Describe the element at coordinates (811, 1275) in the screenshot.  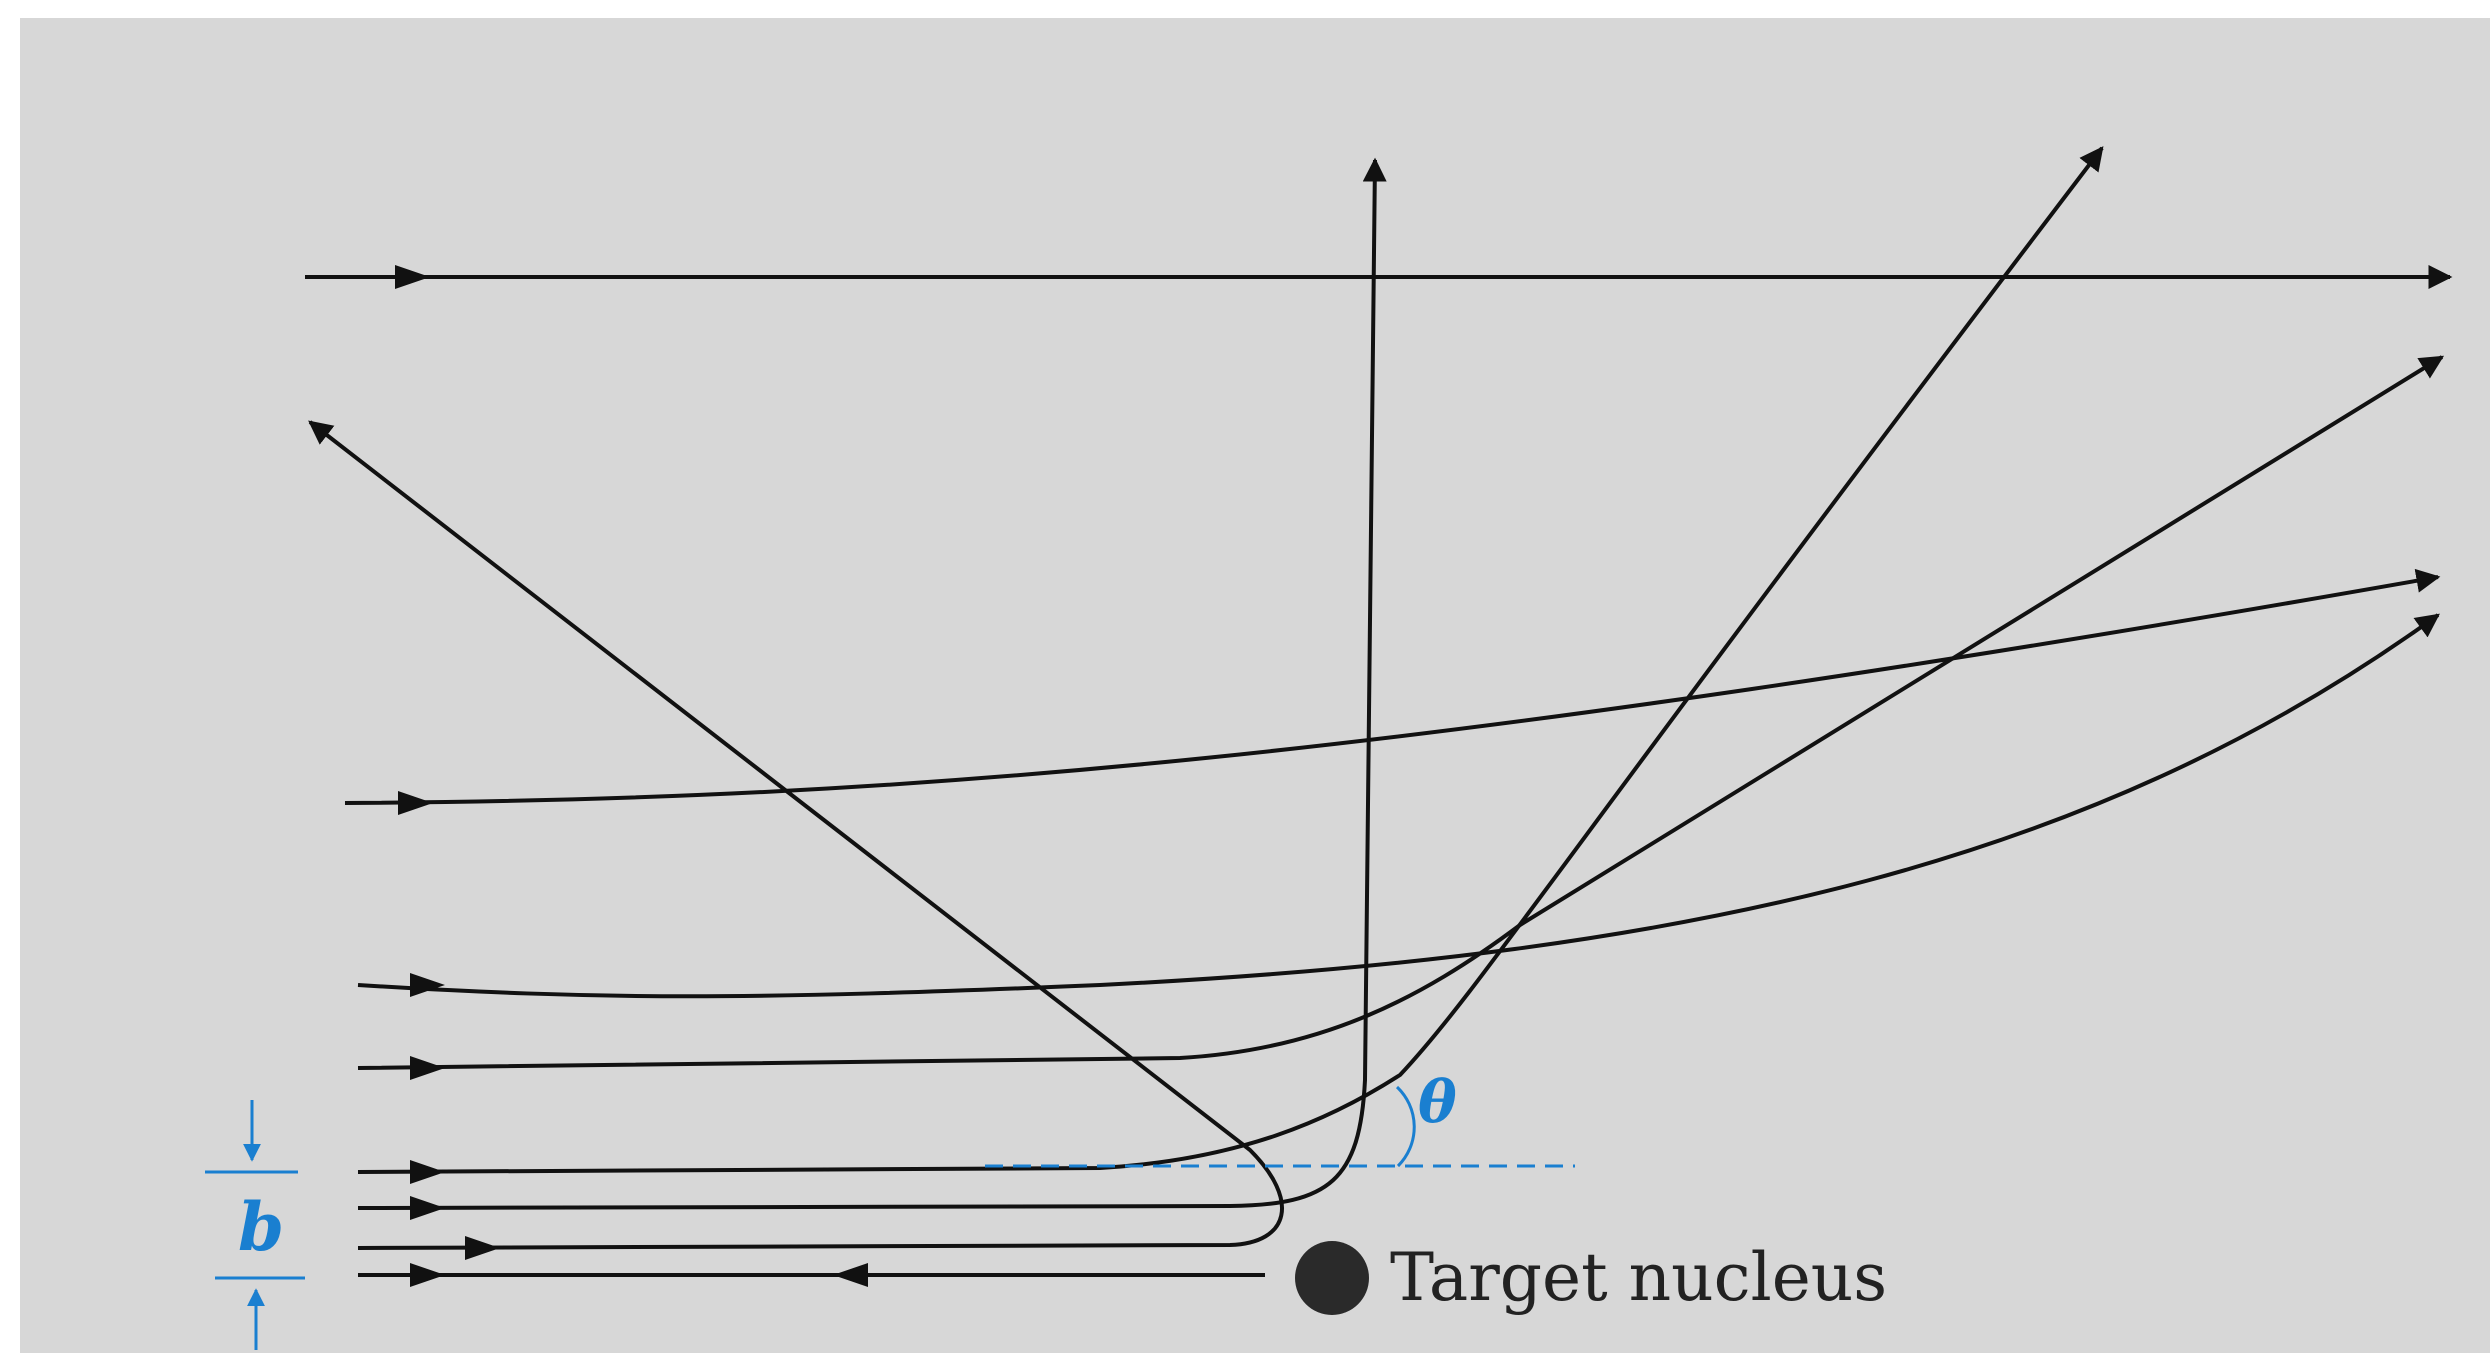
I see `trajectory-head-on` at that location.